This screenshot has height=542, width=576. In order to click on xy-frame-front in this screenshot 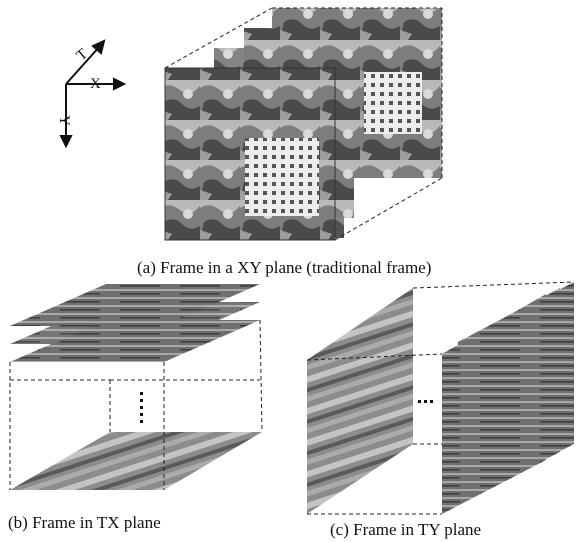, I will do `click(250, 154)`.